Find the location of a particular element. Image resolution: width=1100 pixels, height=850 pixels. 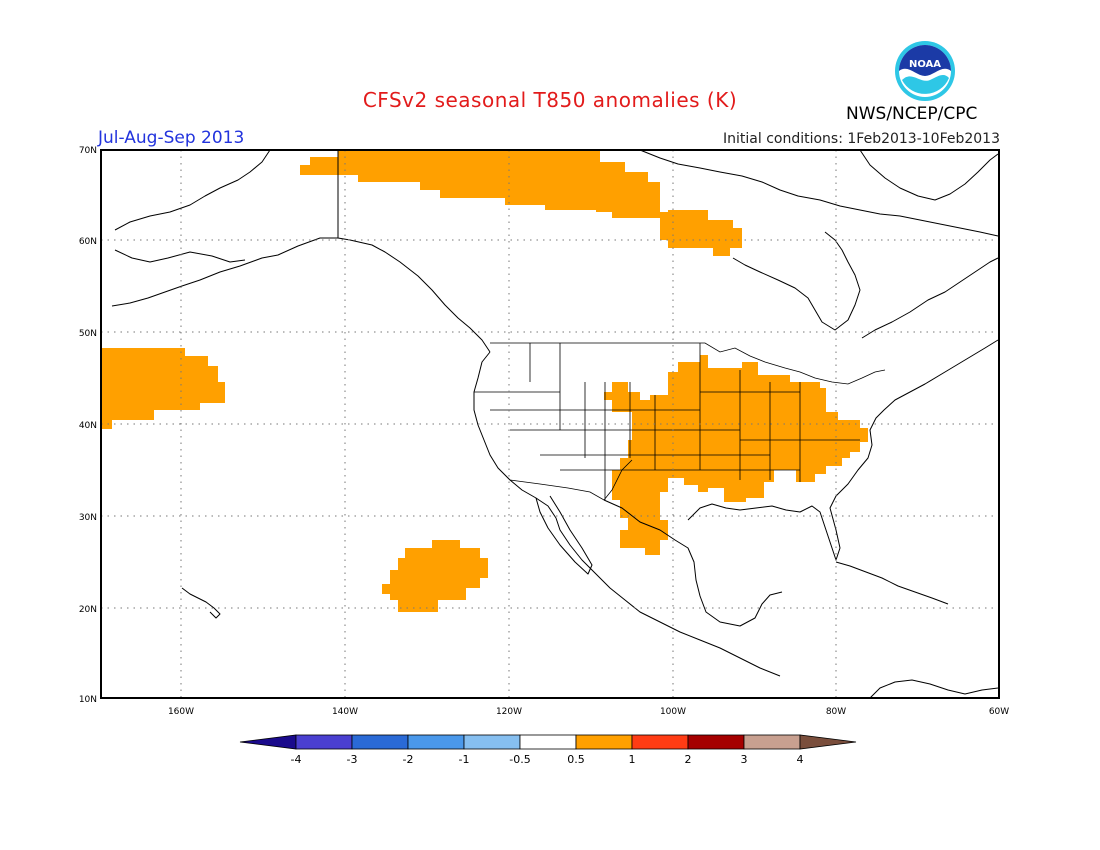

political-borders is located at coordinates (680, 421).